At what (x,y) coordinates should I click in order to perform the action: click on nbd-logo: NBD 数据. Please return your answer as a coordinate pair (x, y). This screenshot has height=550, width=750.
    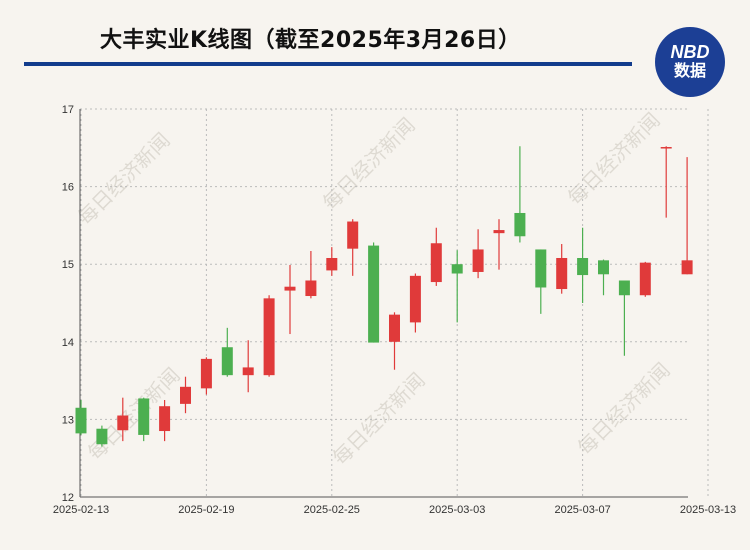
    Looking at the image, I should click on (690, 62).